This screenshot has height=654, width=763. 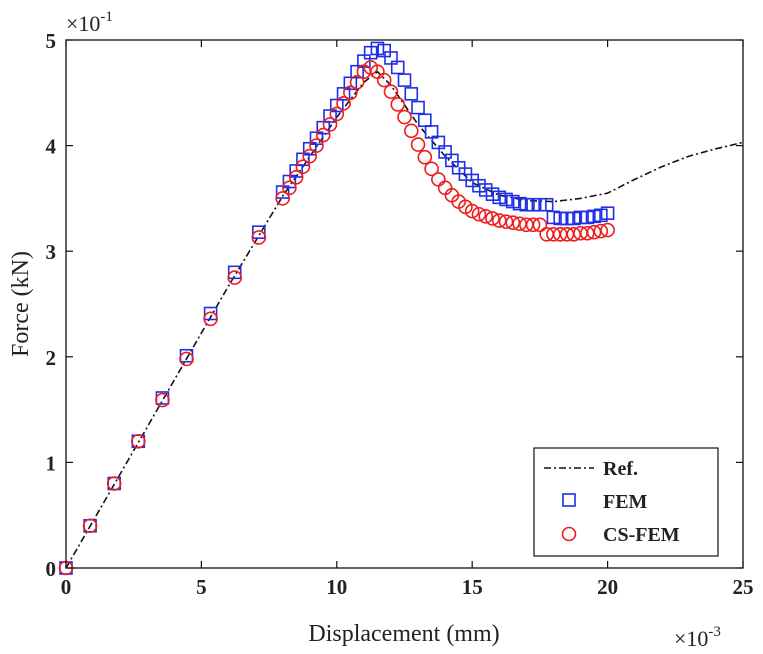 What do you see at coordinates (51, 358) in the screenshot?
I see `y-tick-label: 2` at bounding box center [51, 358].